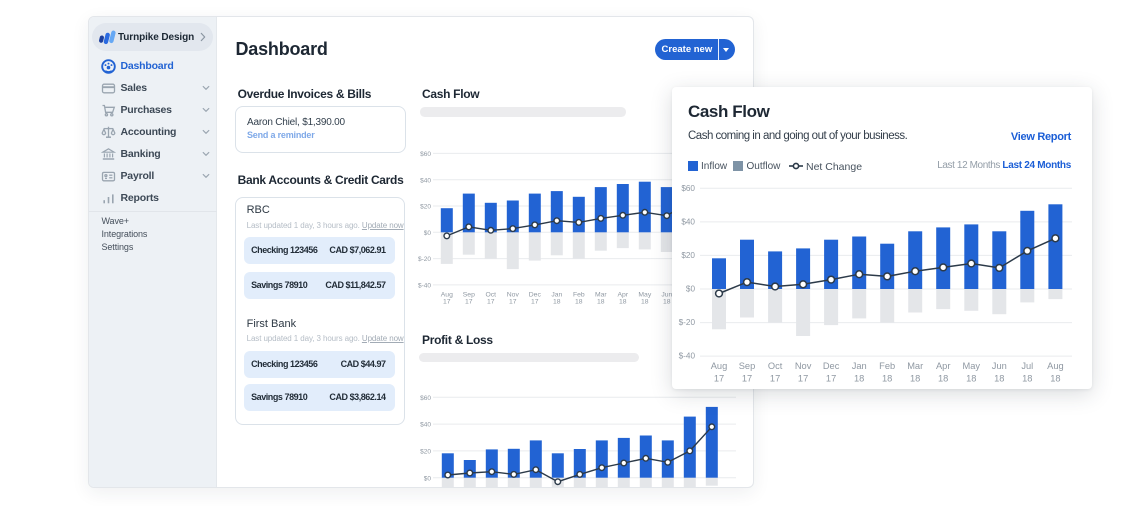  What do you see at coordinates (1027, 366) in the screenshot?
I see `svg-text: Jul` at bounding box center [1027, 366].